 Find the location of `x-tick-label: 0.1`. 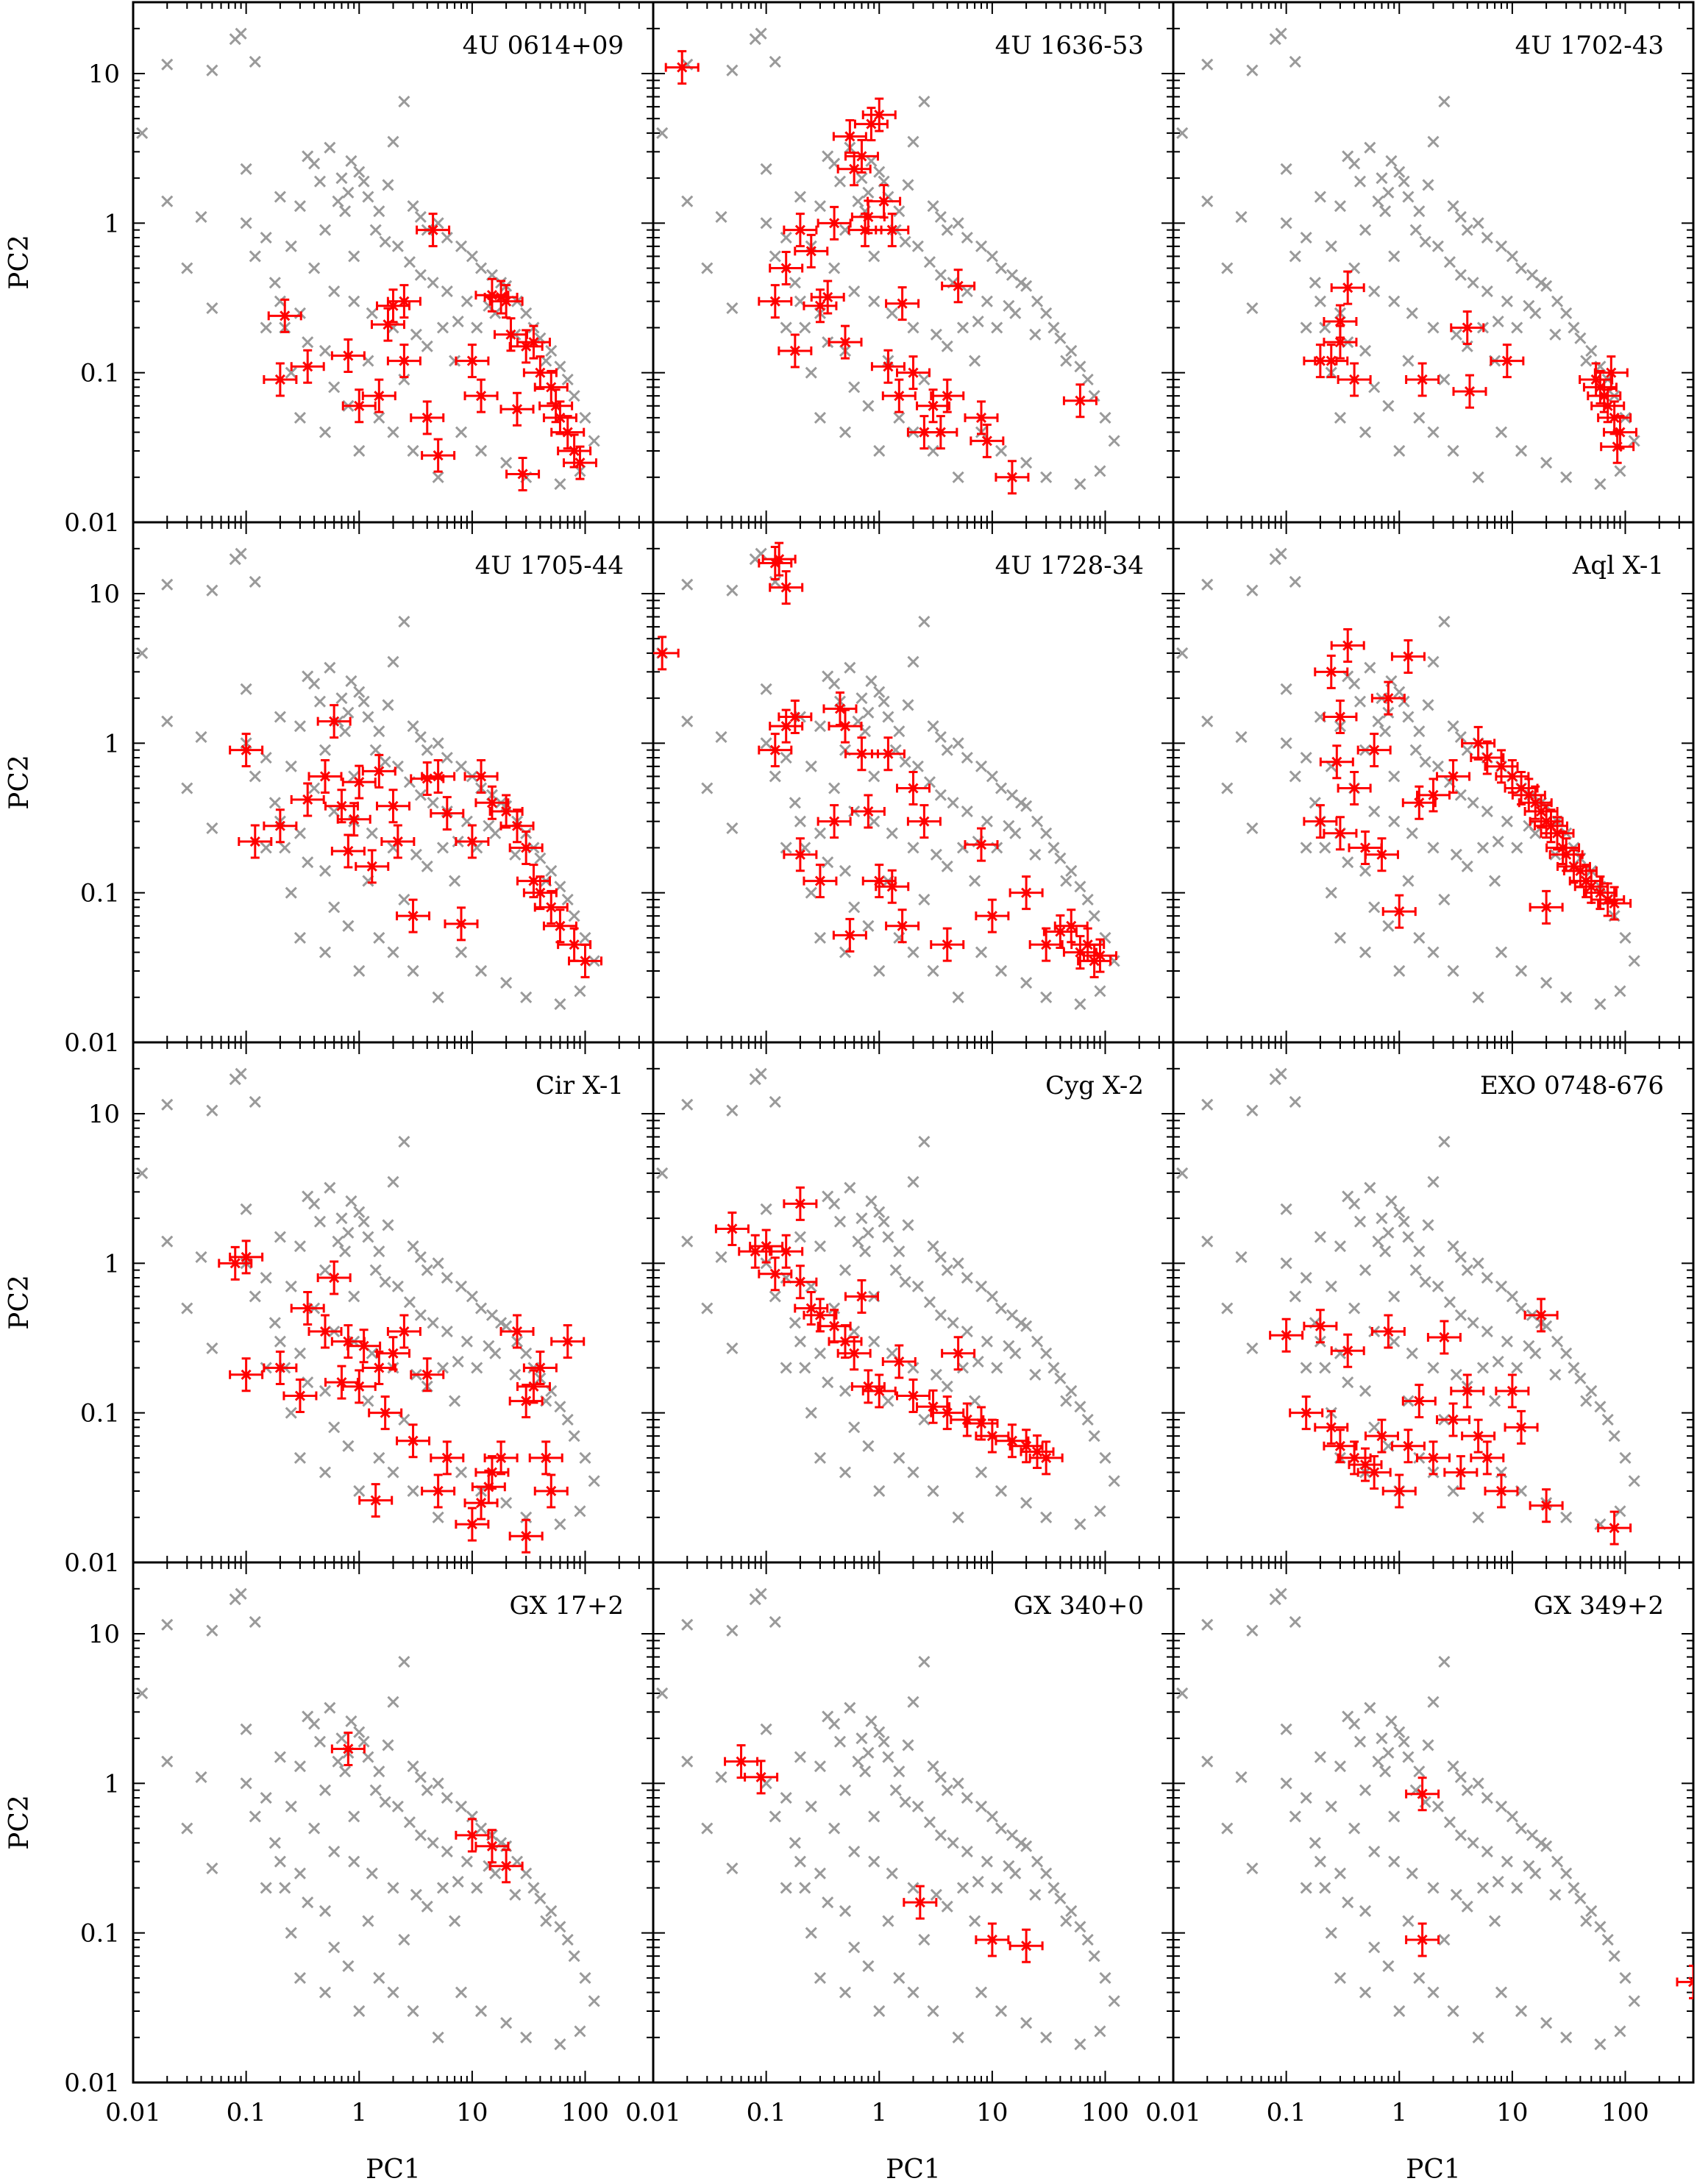

x-tick-label: 0.1 is located at coordinates (246, 2112).